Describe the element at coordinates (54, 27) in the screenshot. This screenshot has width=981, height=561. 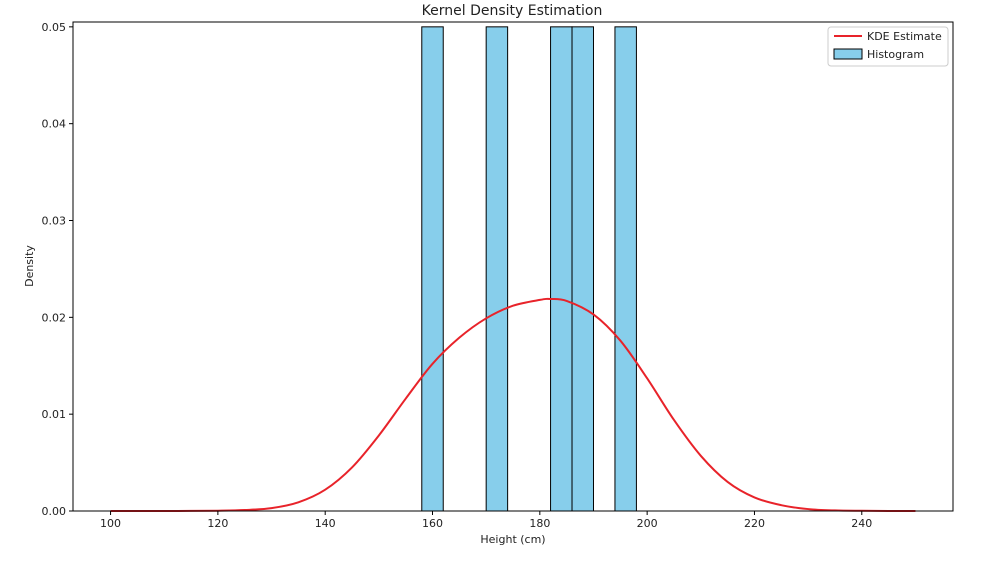
I see `y-tick-label: 0.05` at that location.